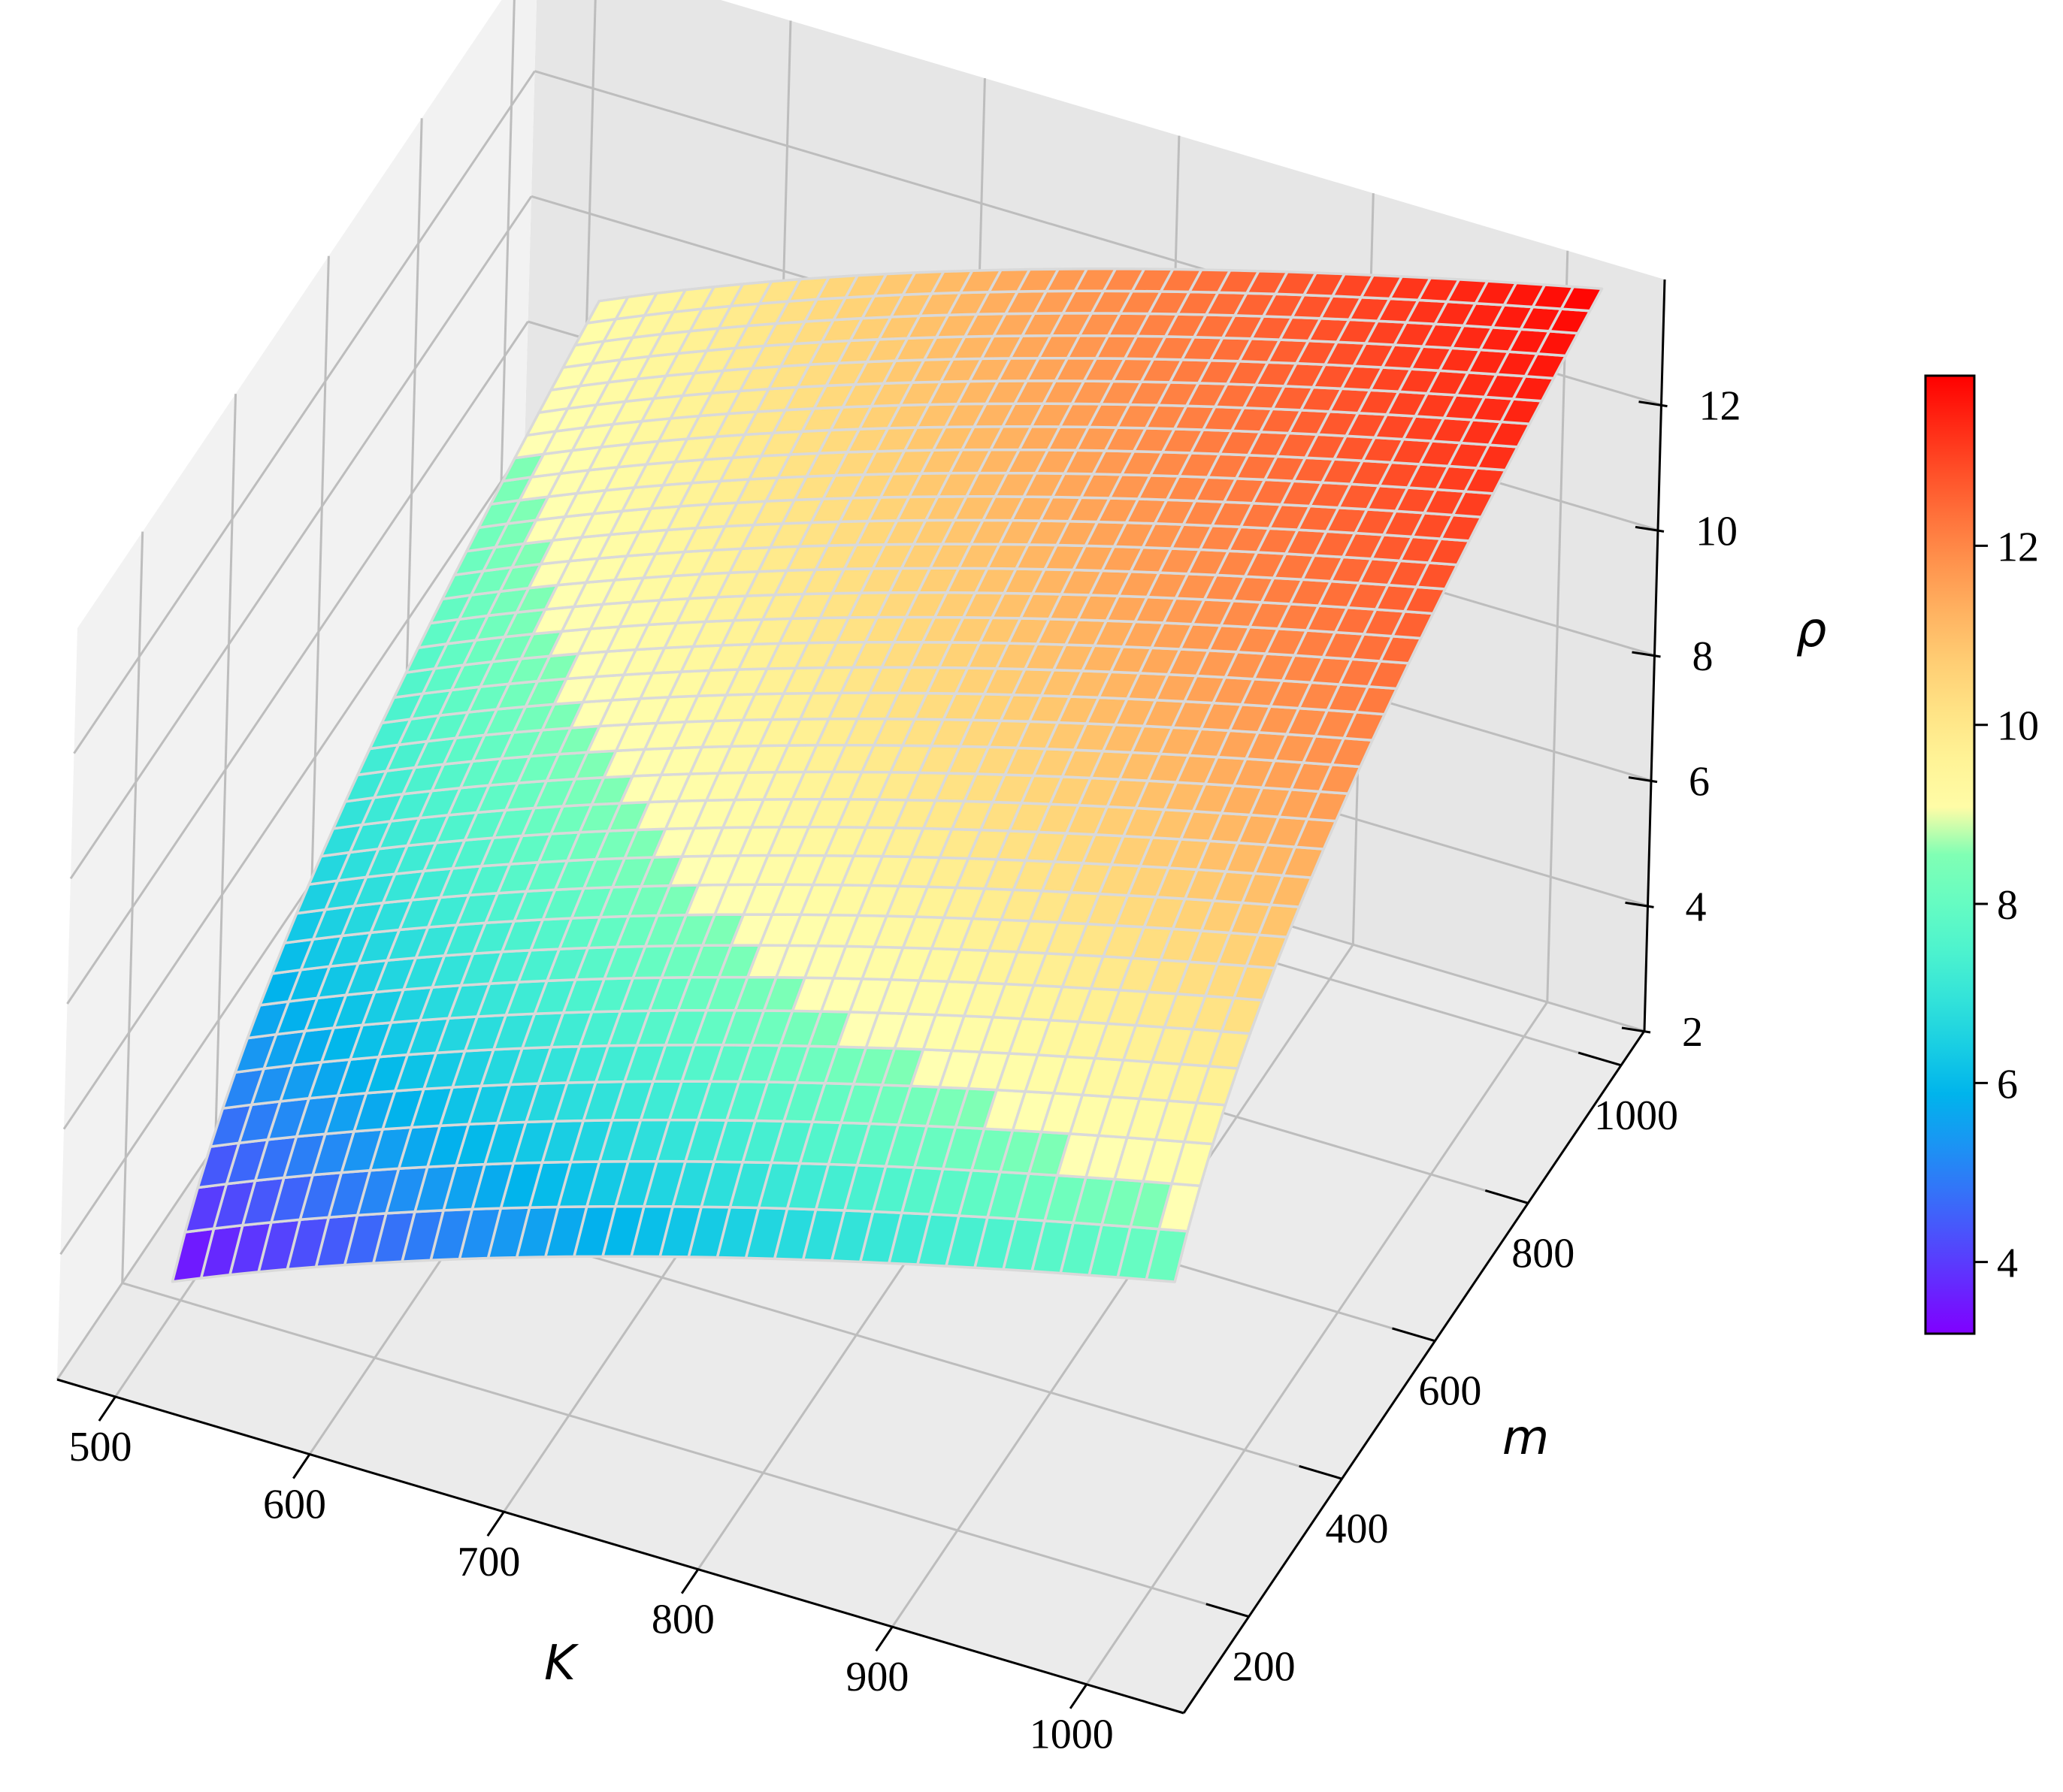  Describe the element at coordinates (1699, 782) in the screenshot. I see `z-tick-label: 6` at that location.